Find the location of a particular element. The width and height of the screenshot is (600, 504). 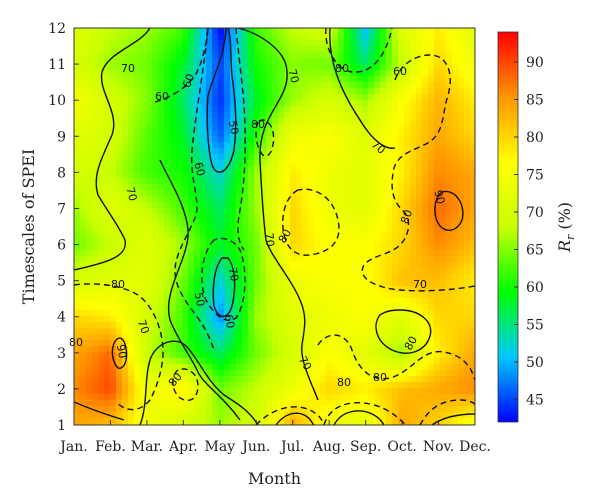

contour-60-aug-top is located at coordinates (359, 50).